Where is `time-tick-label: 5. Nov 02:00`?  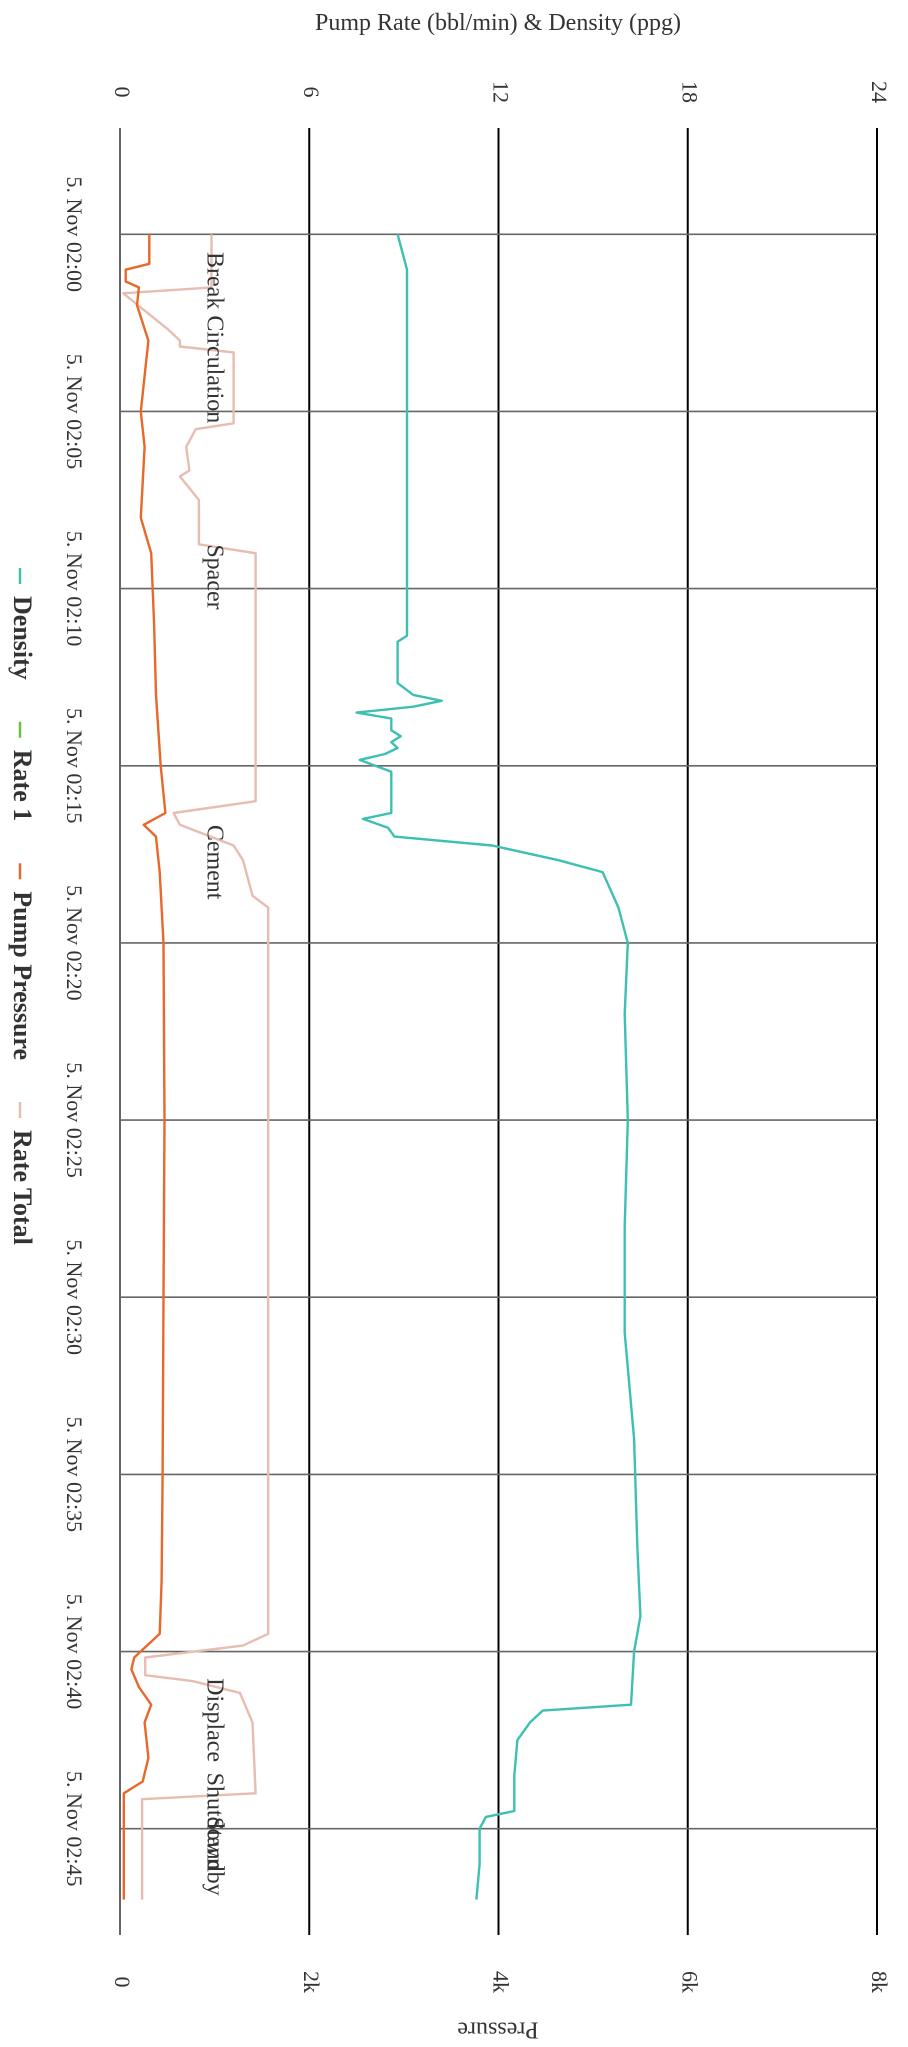 time-tick-label: 5. Nov 02:00 is located at coordinates (74, 235).